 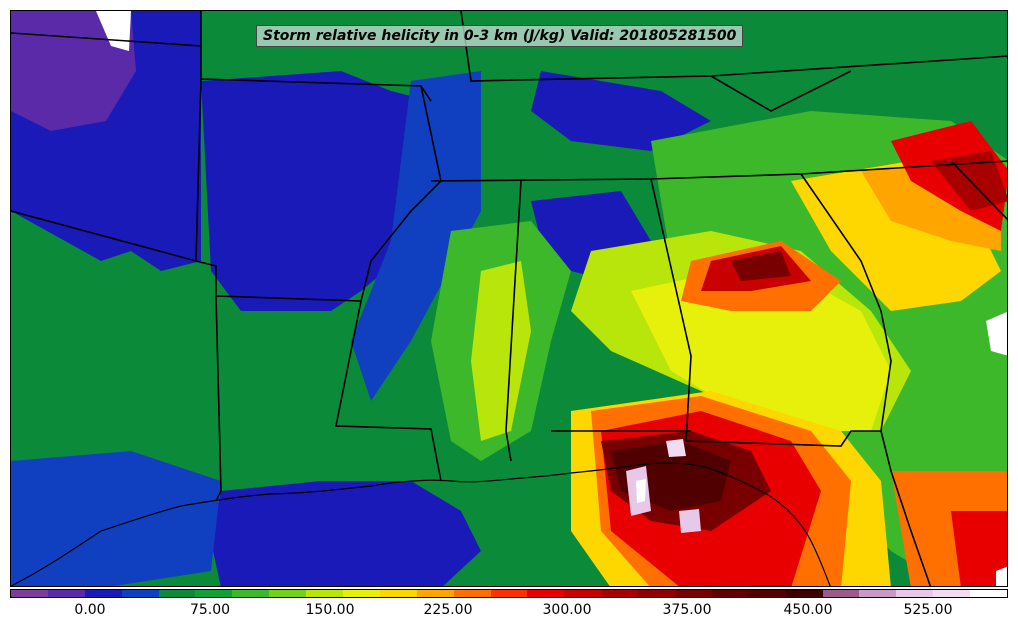 I want to click on field-blue-mississippi, so click(x=416, y=236).